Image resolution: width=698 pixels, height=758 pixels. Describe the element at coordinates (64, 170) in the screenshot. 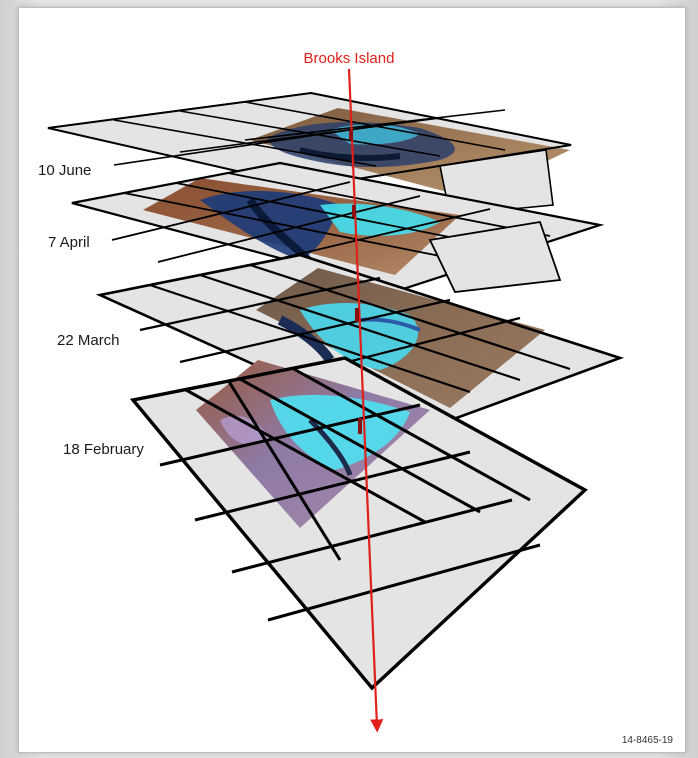

I see `date-label-10-june: 10 June` at that location.